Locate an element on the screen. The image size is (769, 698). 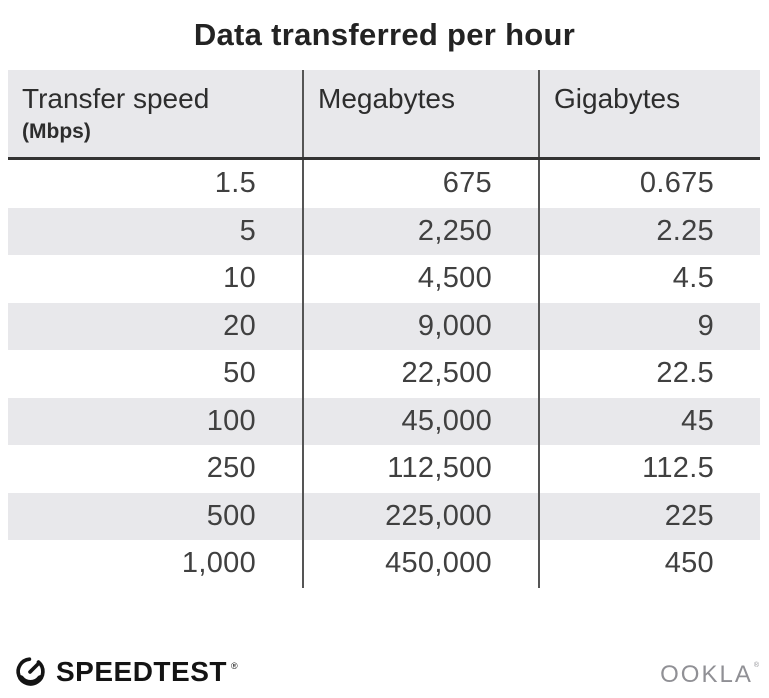
table-row: 500 225,000 225 is located at coordinates (384, 516).